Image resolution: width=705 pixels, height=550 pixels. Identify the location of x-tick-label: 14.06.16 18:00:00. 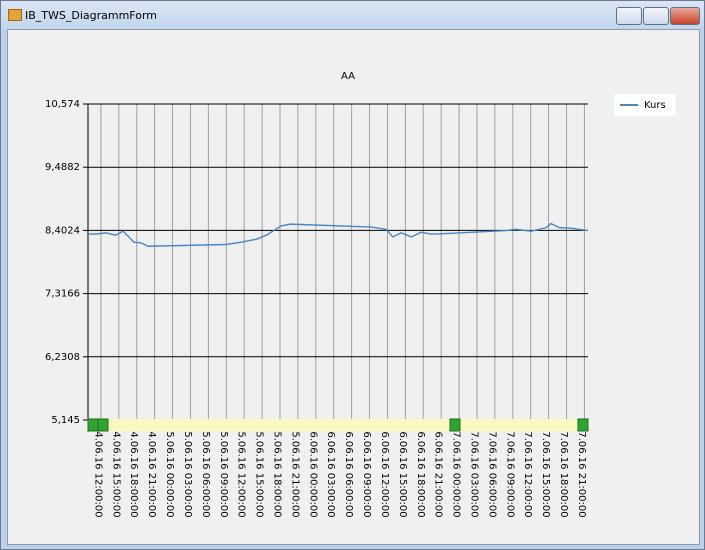
(133, 471).